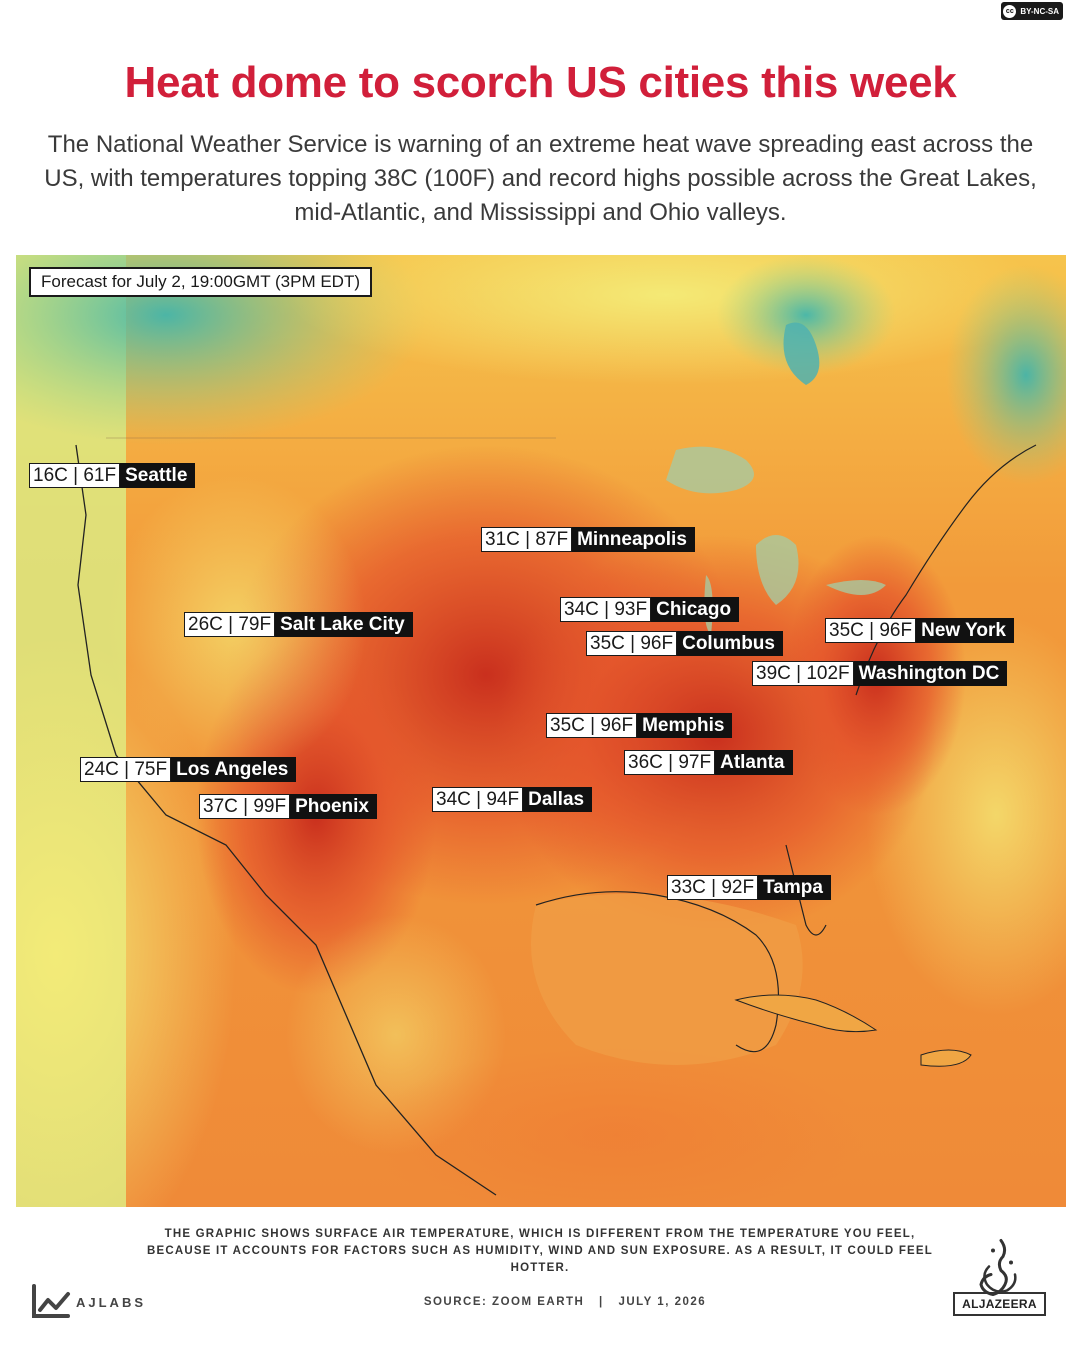 The image size is (1081, 1351). What do you see at coordinates (670, 762) in the screenshot?
I see `city-temperature: 36C | 97F` at bounding box center [670, 762].